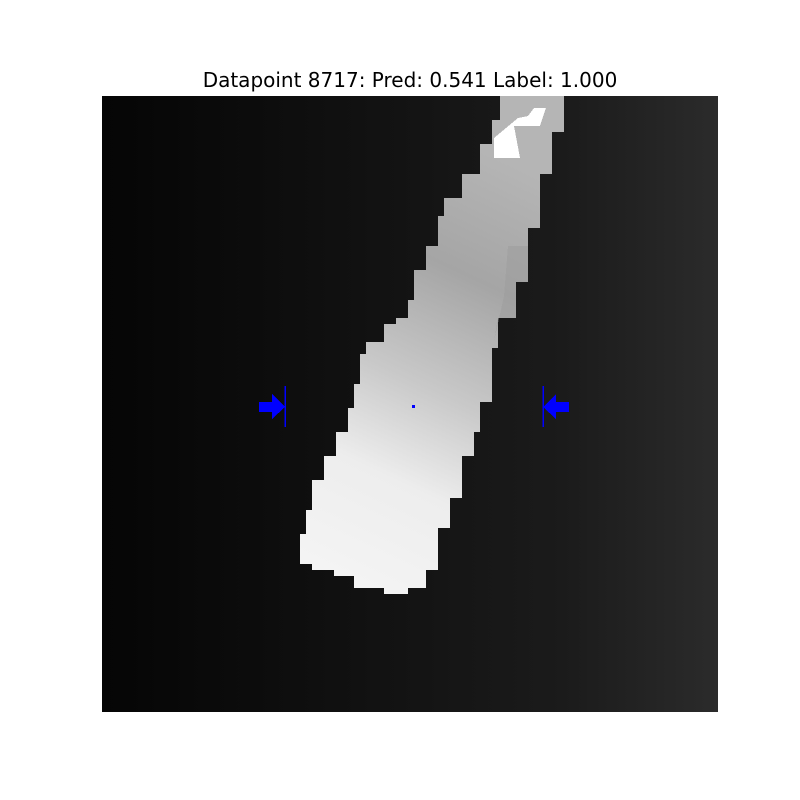 This screenshot has width=800, height=800. What do you see at coordinates (410, 80) in the screenshot?
I see `figure-title: Datapoint 8717: Pred: 0.541 Label: 1.000` at bounding box center [410, 80].